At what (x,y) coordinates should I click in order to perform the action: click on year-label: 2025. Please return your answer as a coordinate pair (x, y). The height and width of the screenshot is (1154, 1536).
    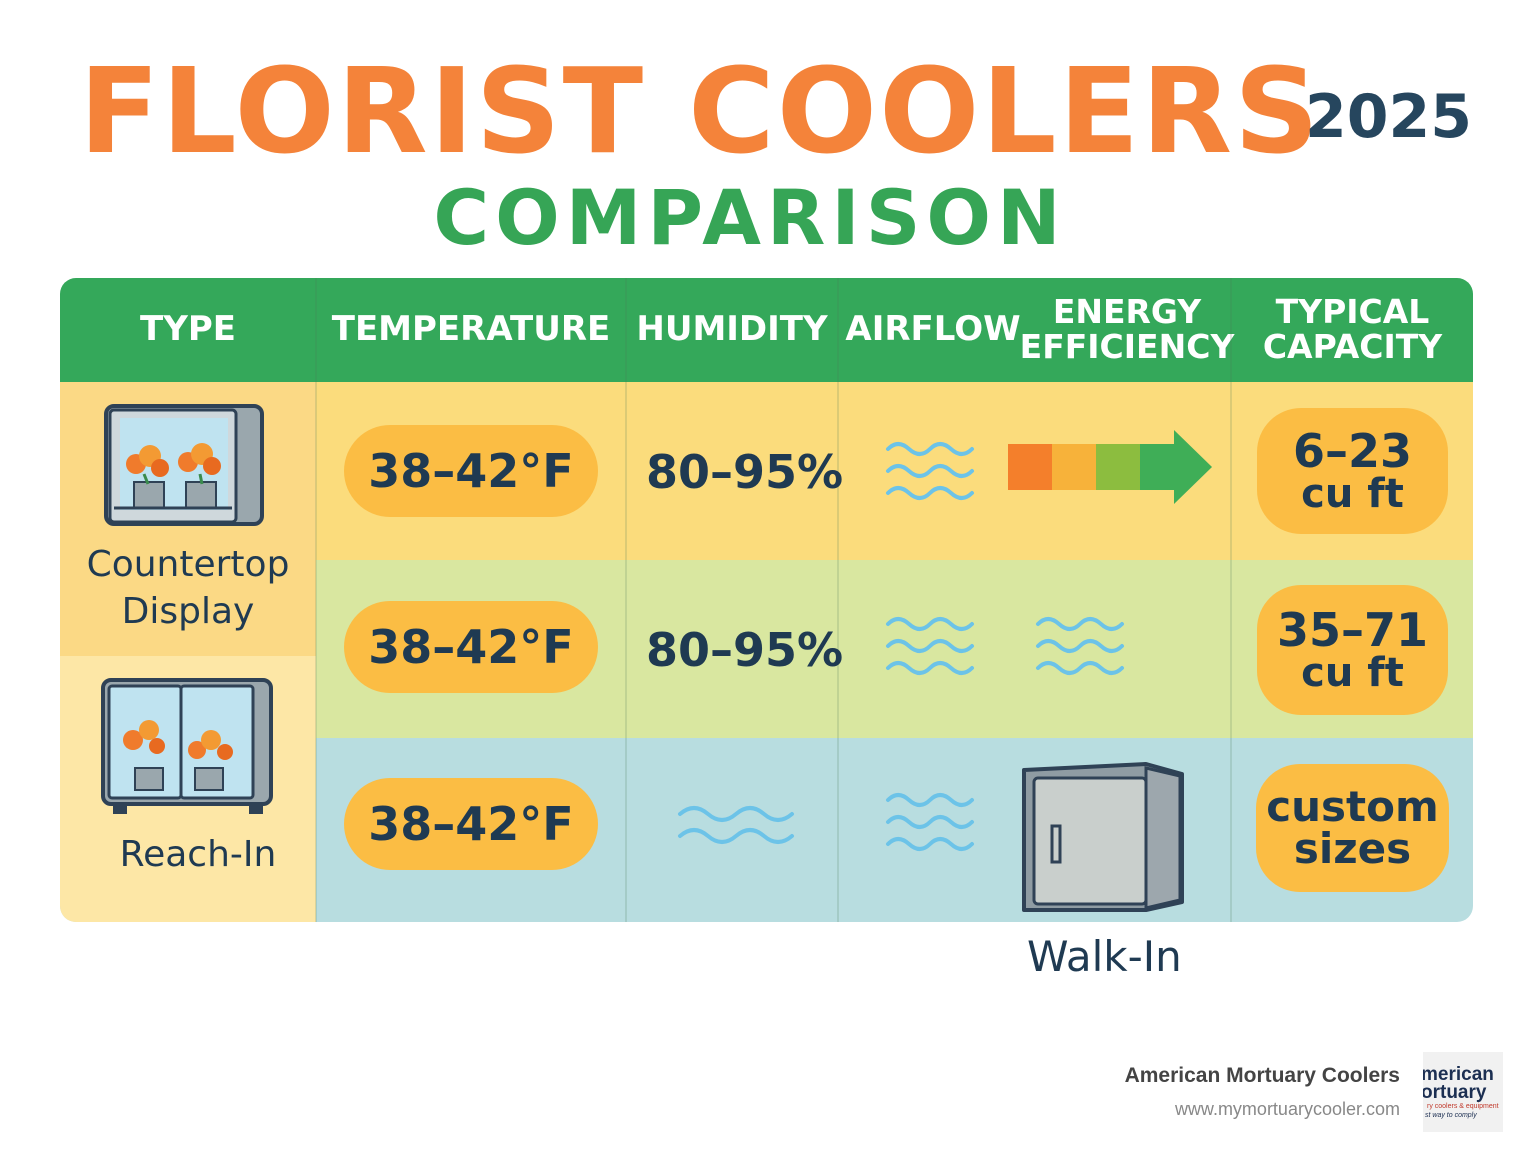
    Looking at the image, I should click on (1388, 117).